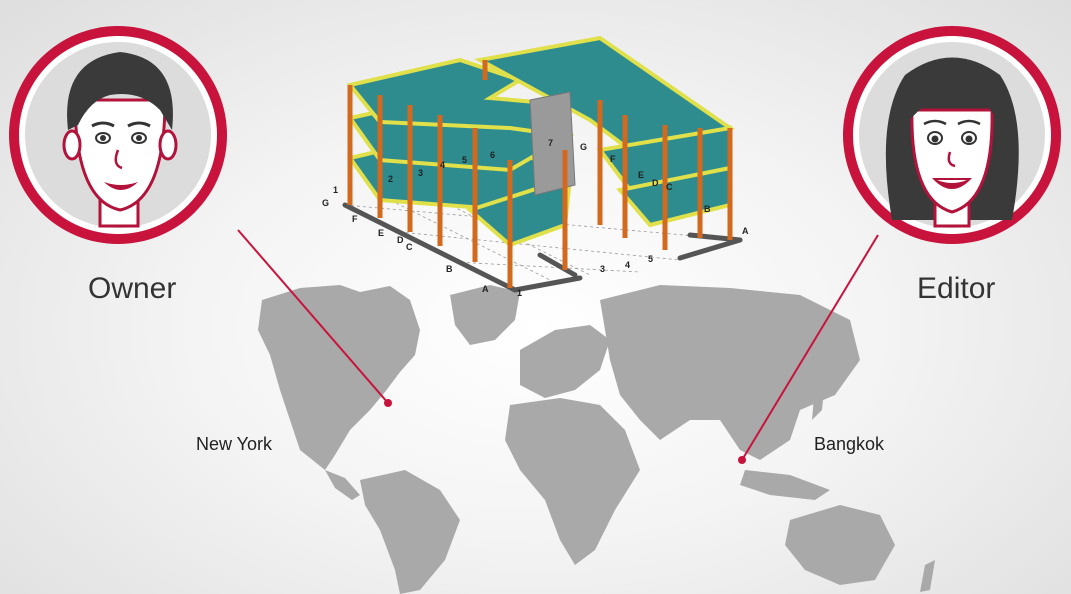 This screenshot has width=1071, height=594. I want to click on bangkok-pin, so click(742, 460).